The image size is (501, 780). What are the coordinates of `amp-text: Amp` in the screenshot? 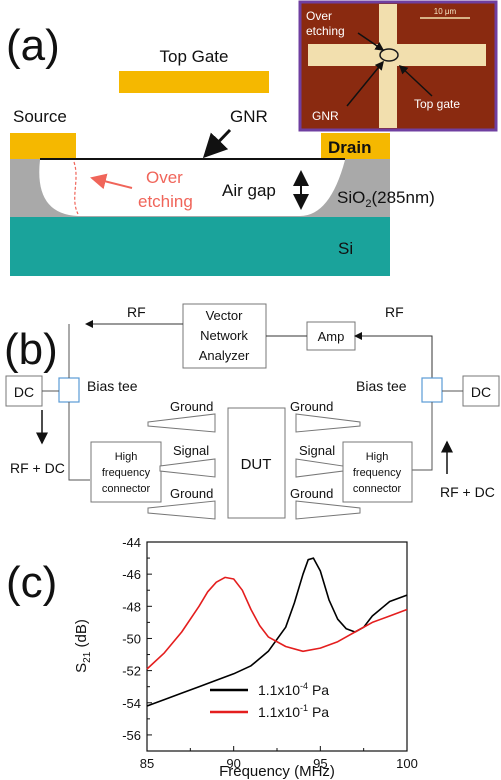 It's located at (331, 336).